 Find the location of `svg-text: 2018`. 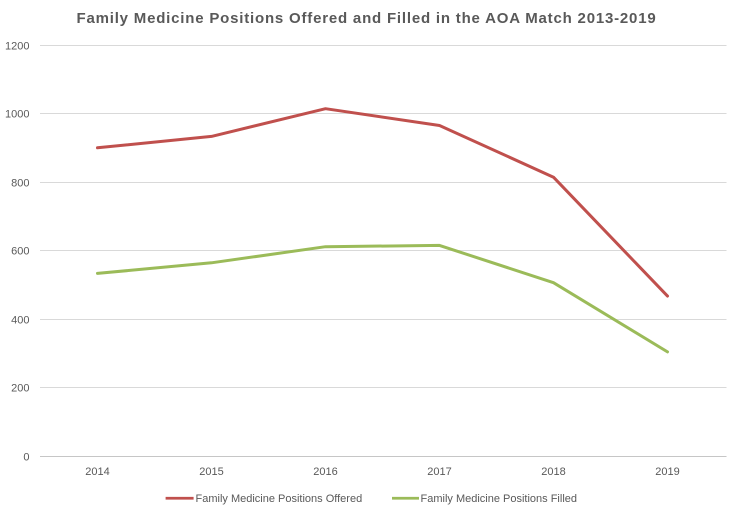

svg-text: 2018 is located at coordinates (553, 472).